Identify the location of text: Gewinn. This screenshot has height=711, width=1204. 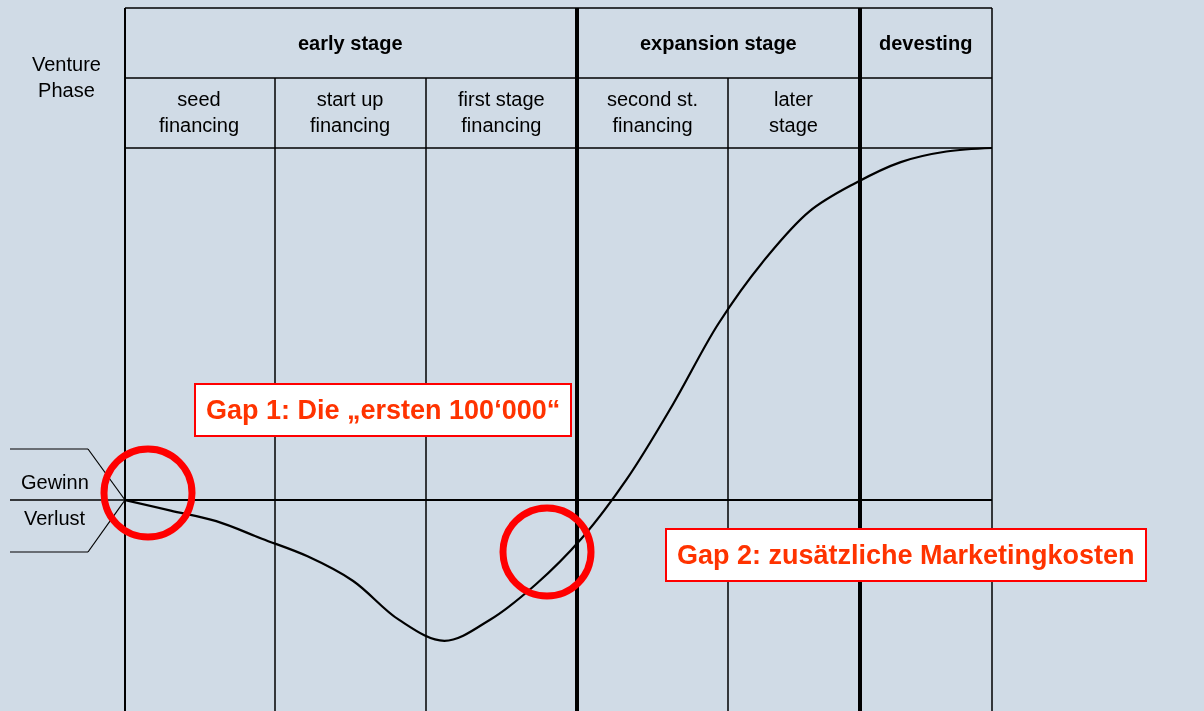
(55, 482).